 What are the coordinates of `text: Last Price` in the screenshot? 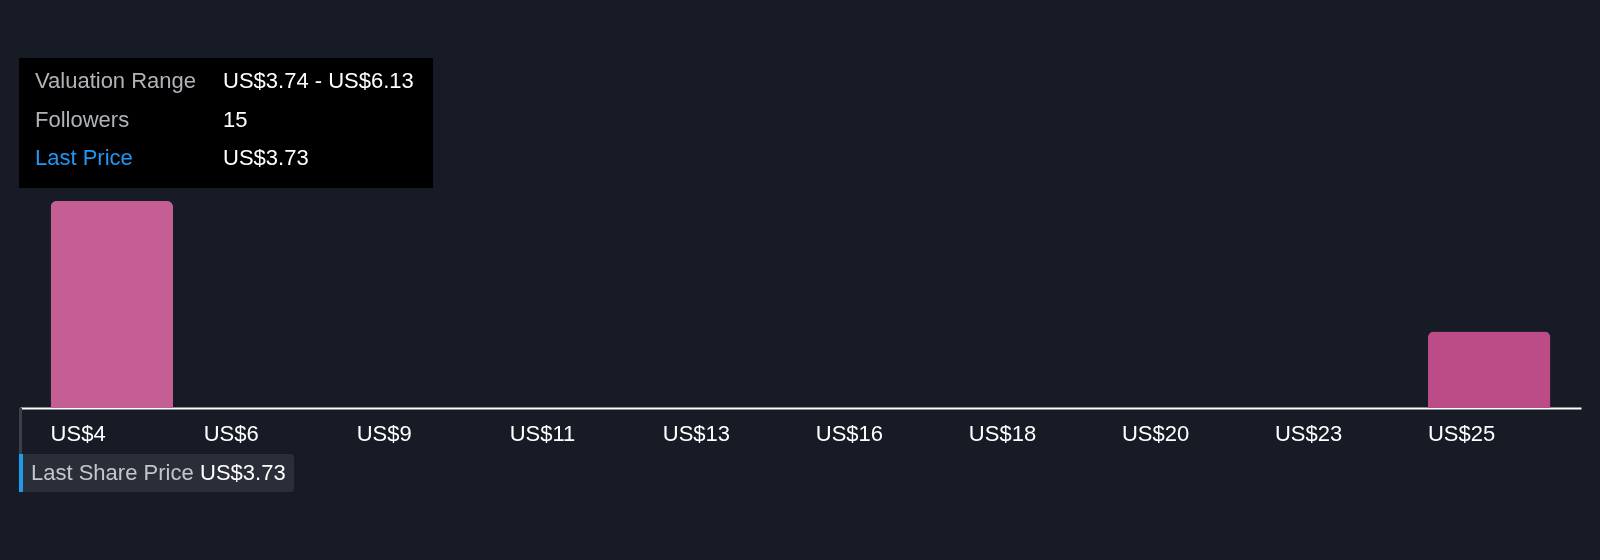 It's located at (84, 157).